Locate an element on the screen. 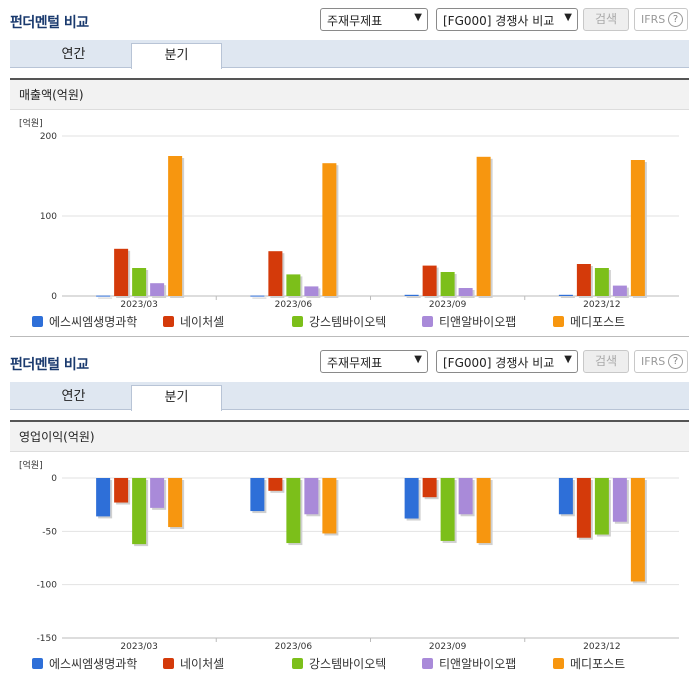  divider is located at coordinates (349, 336).